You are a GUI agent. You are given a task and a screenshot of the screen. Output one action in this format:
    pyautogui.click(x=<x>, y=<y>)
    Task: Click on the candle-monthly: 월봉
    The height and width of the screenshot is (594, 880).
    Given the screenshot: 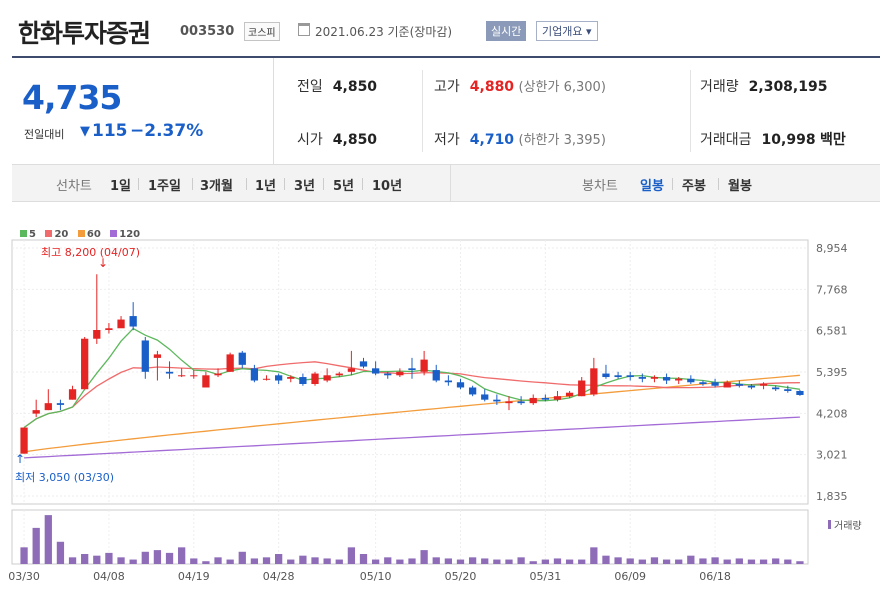 What is the action you would take?
    pyautogui.click(x=740, y=186)
    